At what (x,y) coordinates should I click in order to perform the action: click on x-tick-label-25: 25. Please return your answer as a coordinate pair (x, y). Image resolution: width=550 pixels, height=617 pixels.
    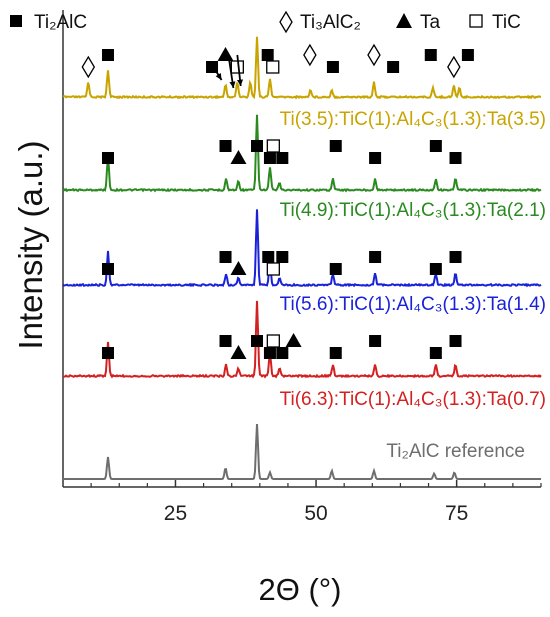
    Looking at the image, I should click on (175, 513).